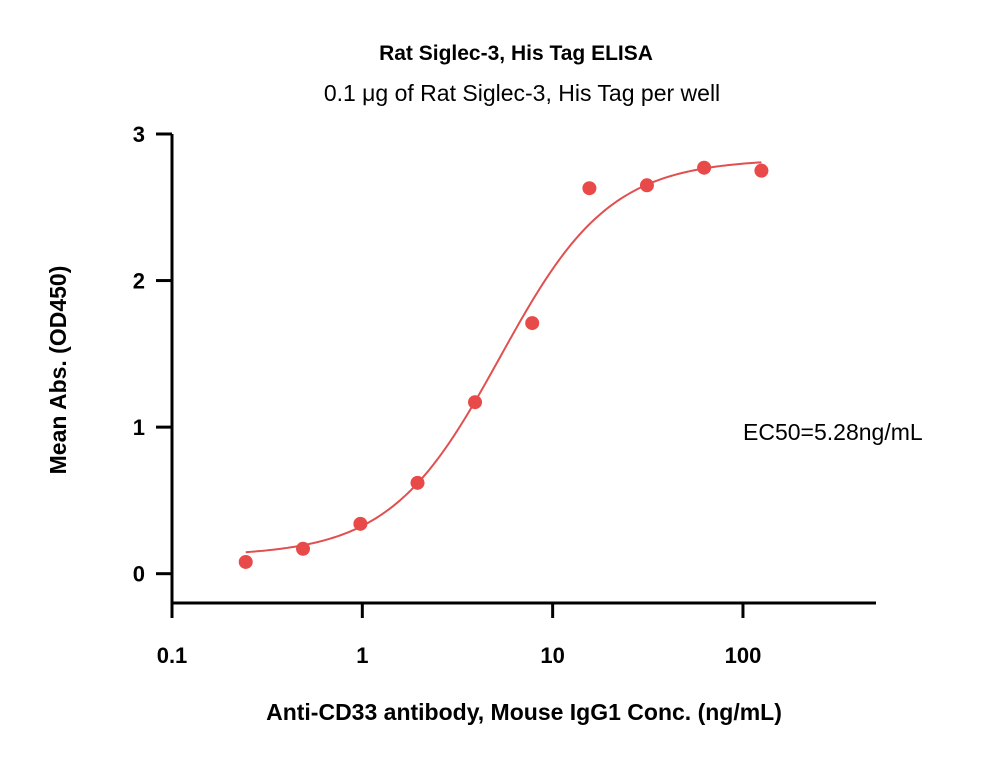  What do you see at coordinates (833, 432) in the screenshot?
I see `ec50-annotation: EC50=5.28ng/mL` at bounding box center [833, 432].